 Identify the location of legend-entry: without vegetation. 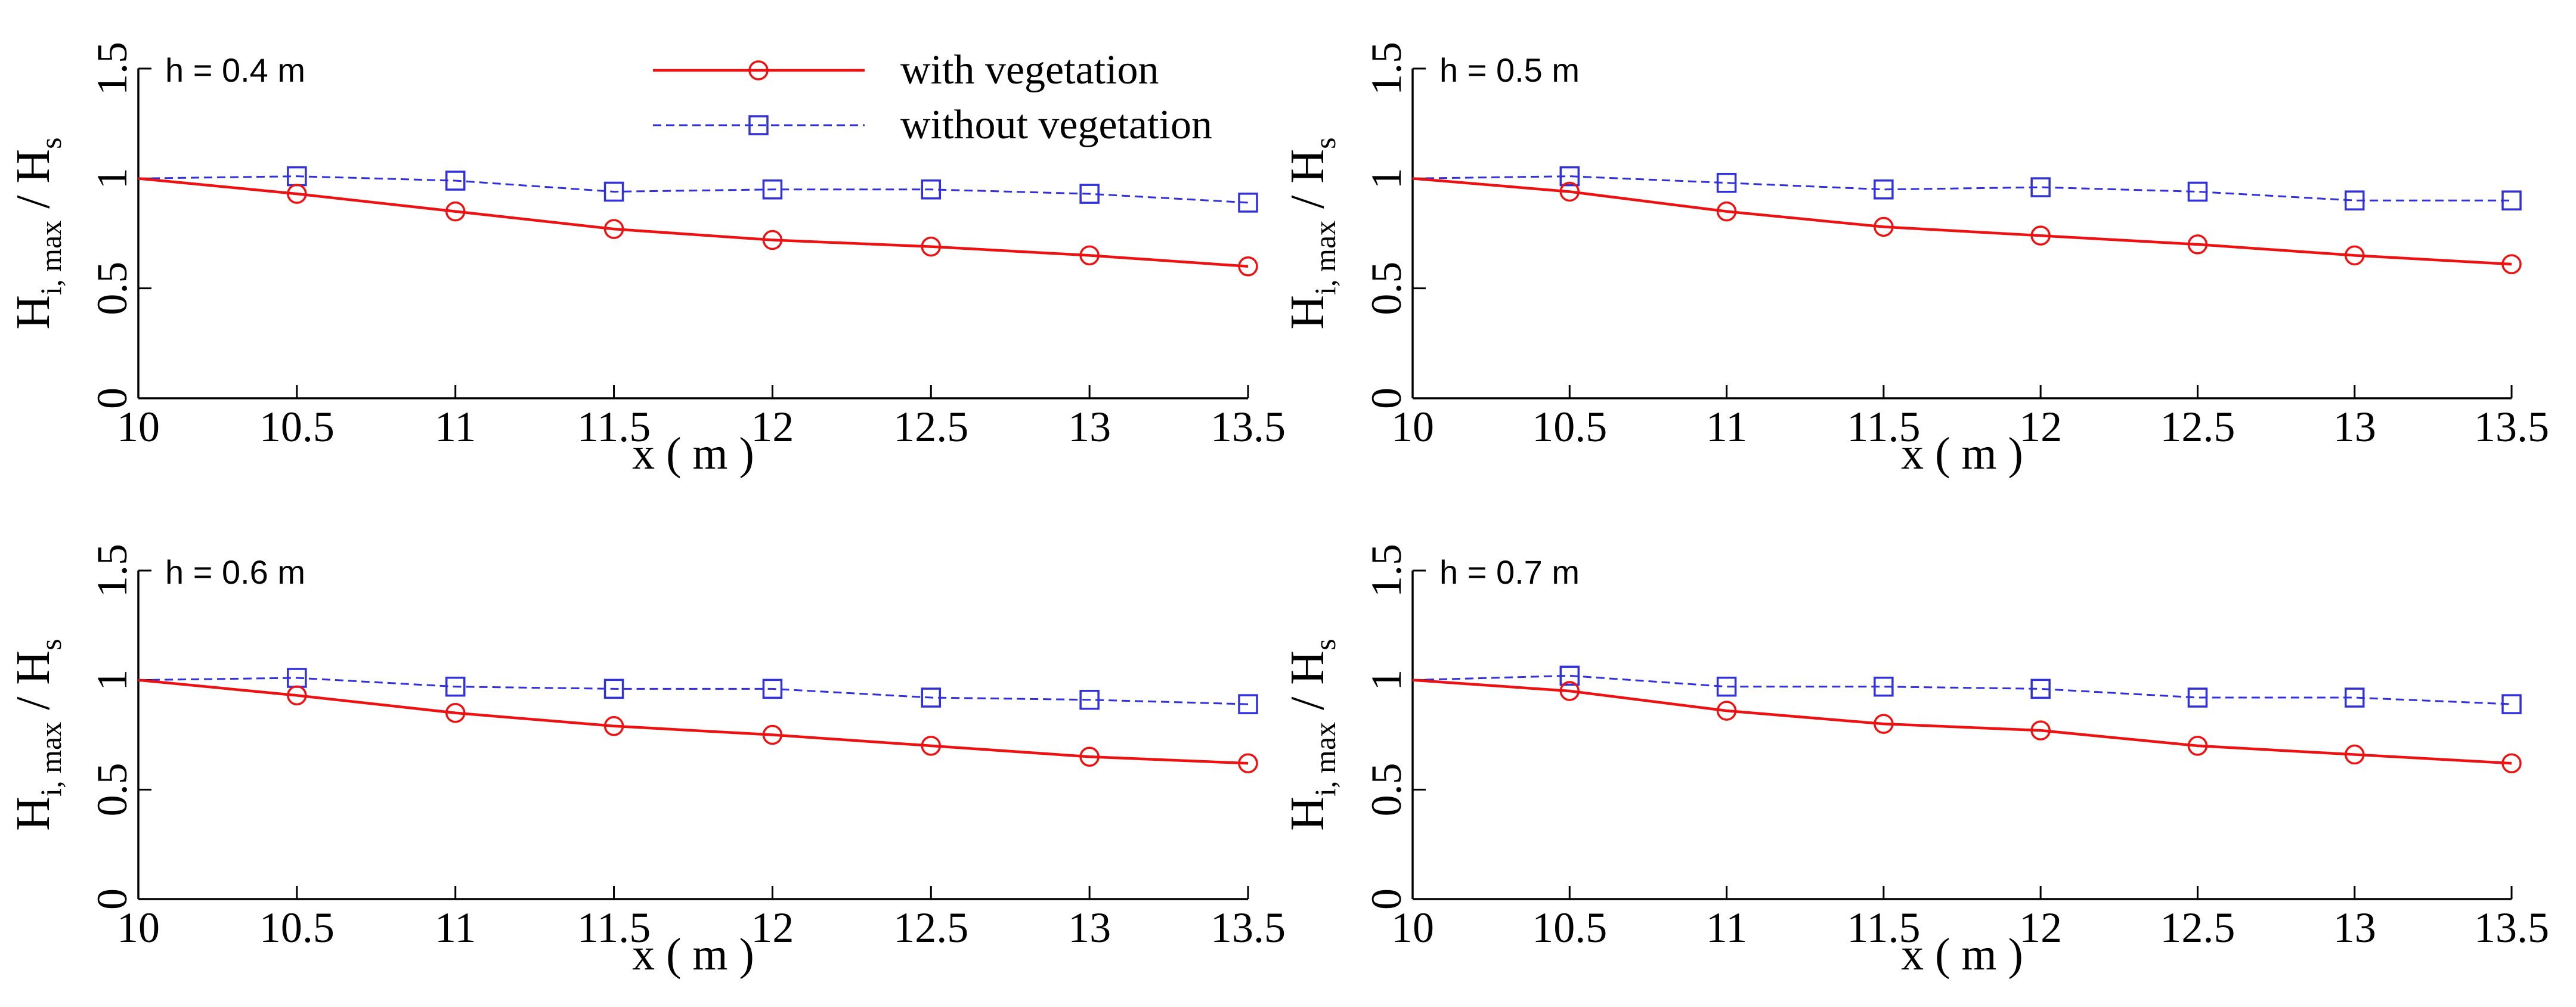
(933, 125).